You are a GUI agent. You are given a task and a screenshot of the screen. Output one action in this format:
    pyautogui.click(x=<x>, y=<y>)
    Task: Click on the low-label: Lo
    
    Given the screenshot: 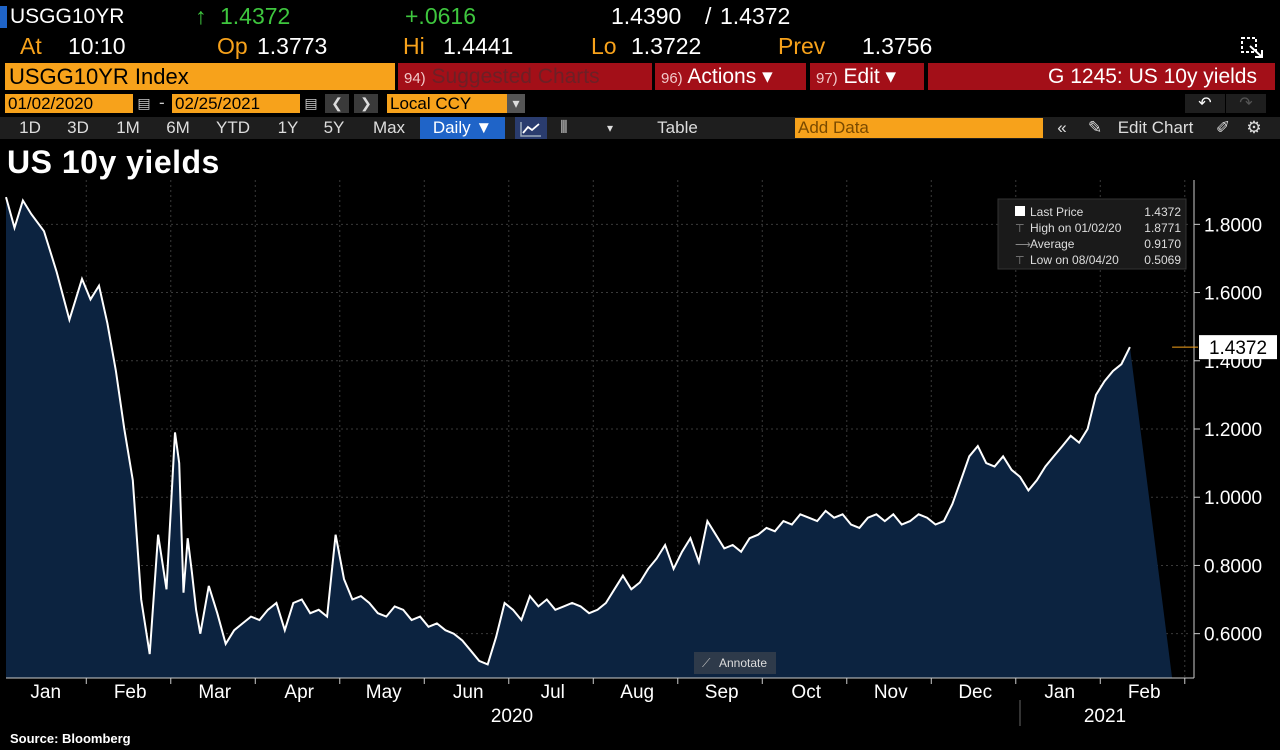 What is the action you would take?
    pyautogui.click(x=604, y=46)
    